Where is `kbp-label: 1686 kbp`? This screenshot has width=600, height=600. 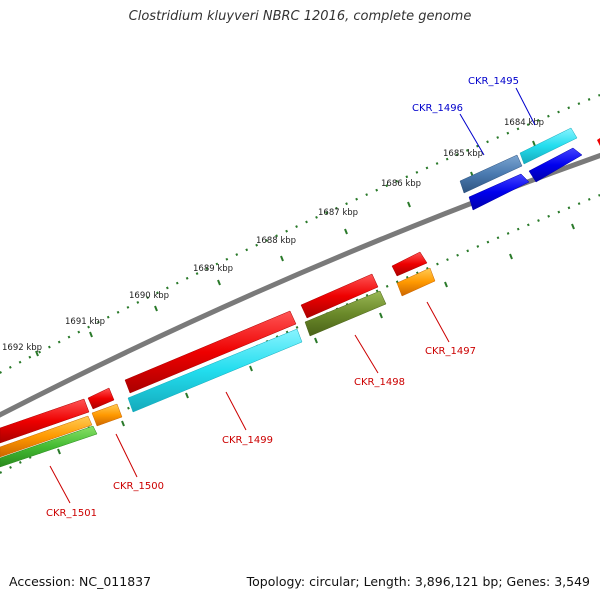
kbp-label: 1686 kbp is located at coordinates (401, 184).